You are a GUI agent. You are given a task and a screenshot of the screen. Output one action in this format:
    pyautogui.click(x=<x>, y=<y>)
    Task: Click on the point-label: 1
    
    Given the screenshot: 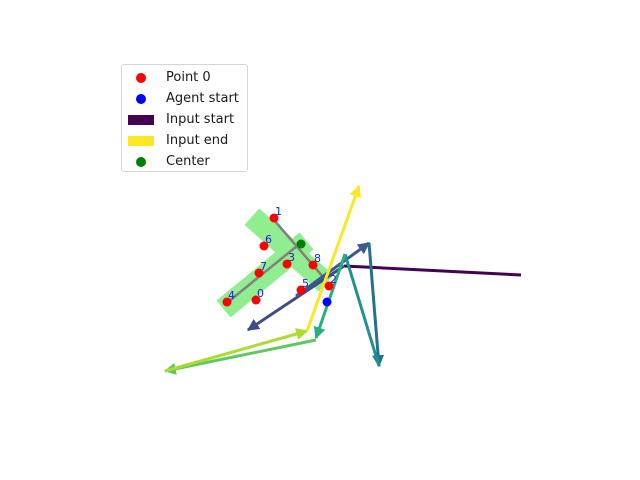 What is the action you would take?
    pyautogui.click(x=278, y=211)
    